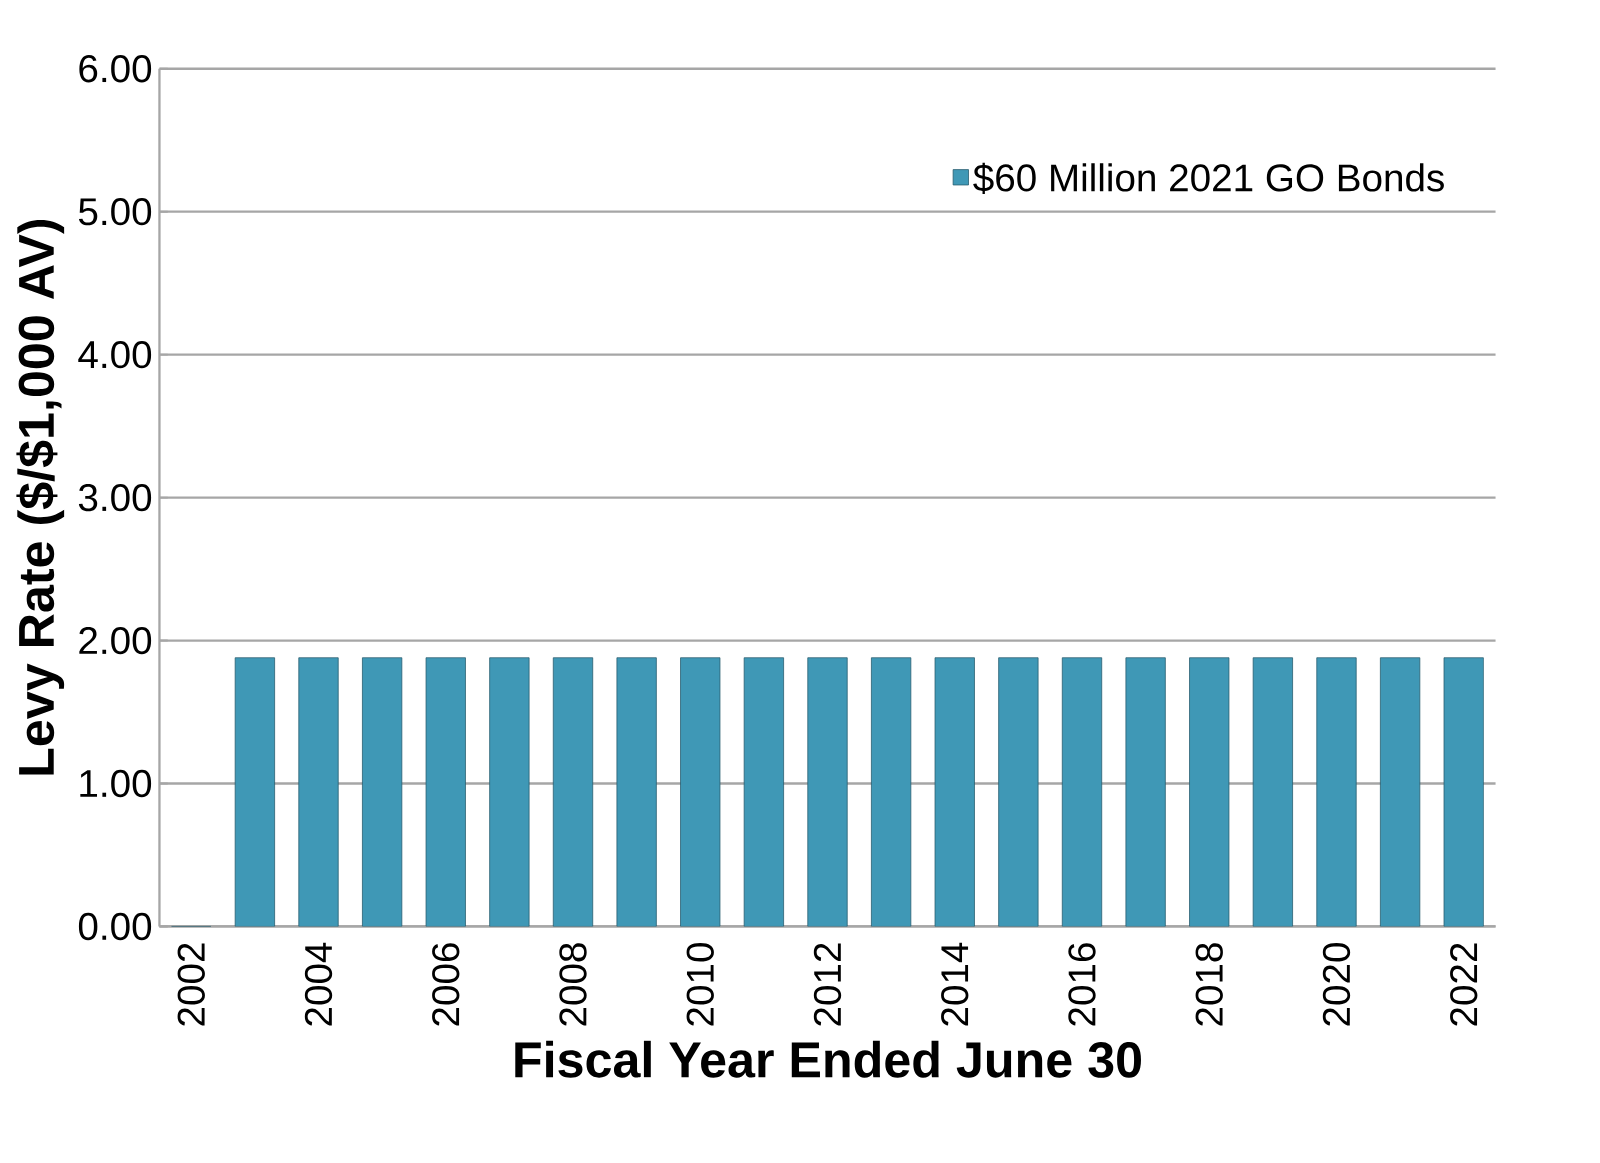 The height and width of the screenshot is (1163, 1600). Describe the element at coordinates (446, 984) in the screenshot. I see `x-tick-label: 2006` at that location.